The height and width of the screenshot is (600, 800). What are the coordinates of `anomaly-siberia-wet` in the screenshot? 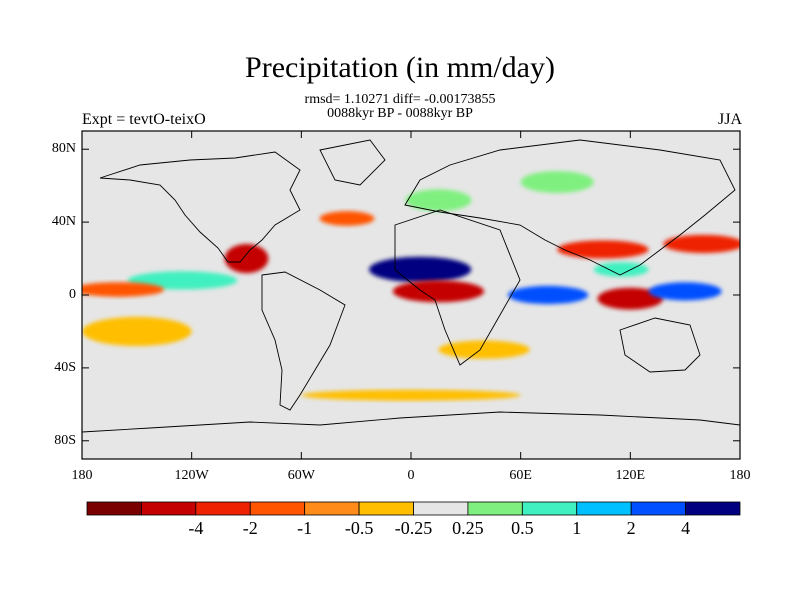 It's located at (557, 182).